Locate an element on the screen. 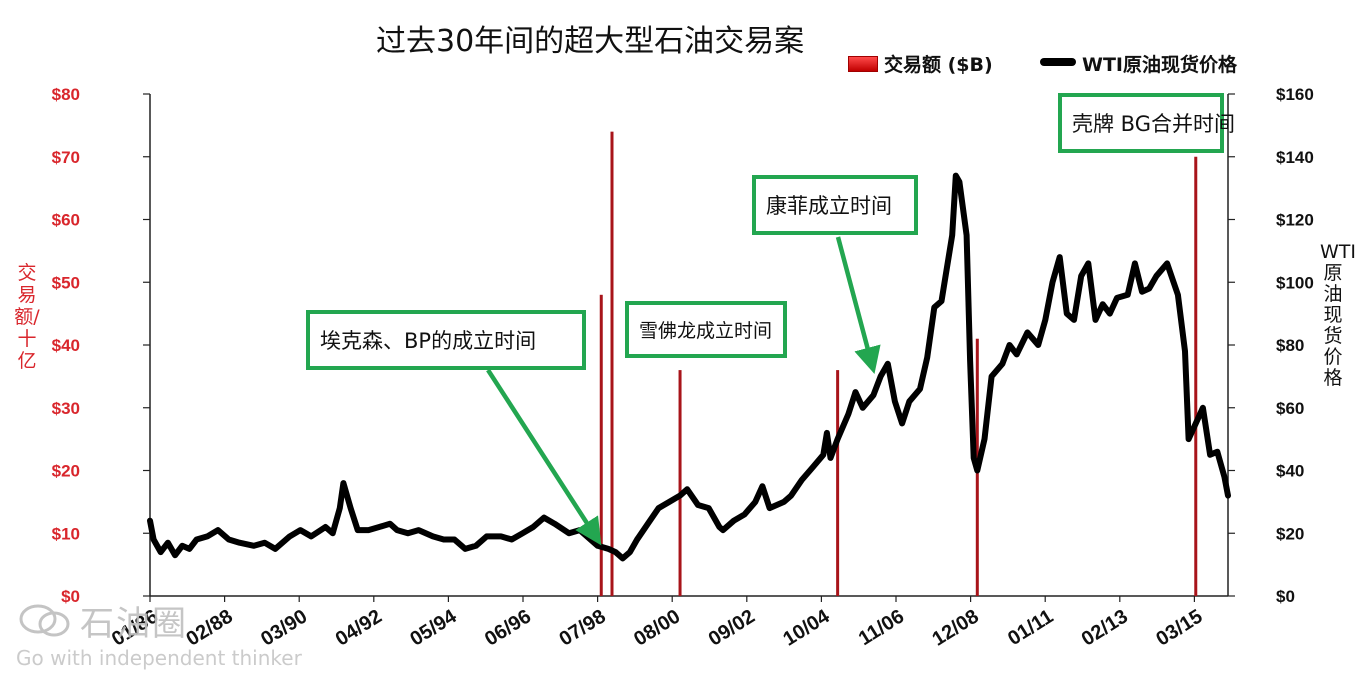 This screenshot has width=1359, height=680. x-tick-label: 02/88 is located at coordinates (210, 627).